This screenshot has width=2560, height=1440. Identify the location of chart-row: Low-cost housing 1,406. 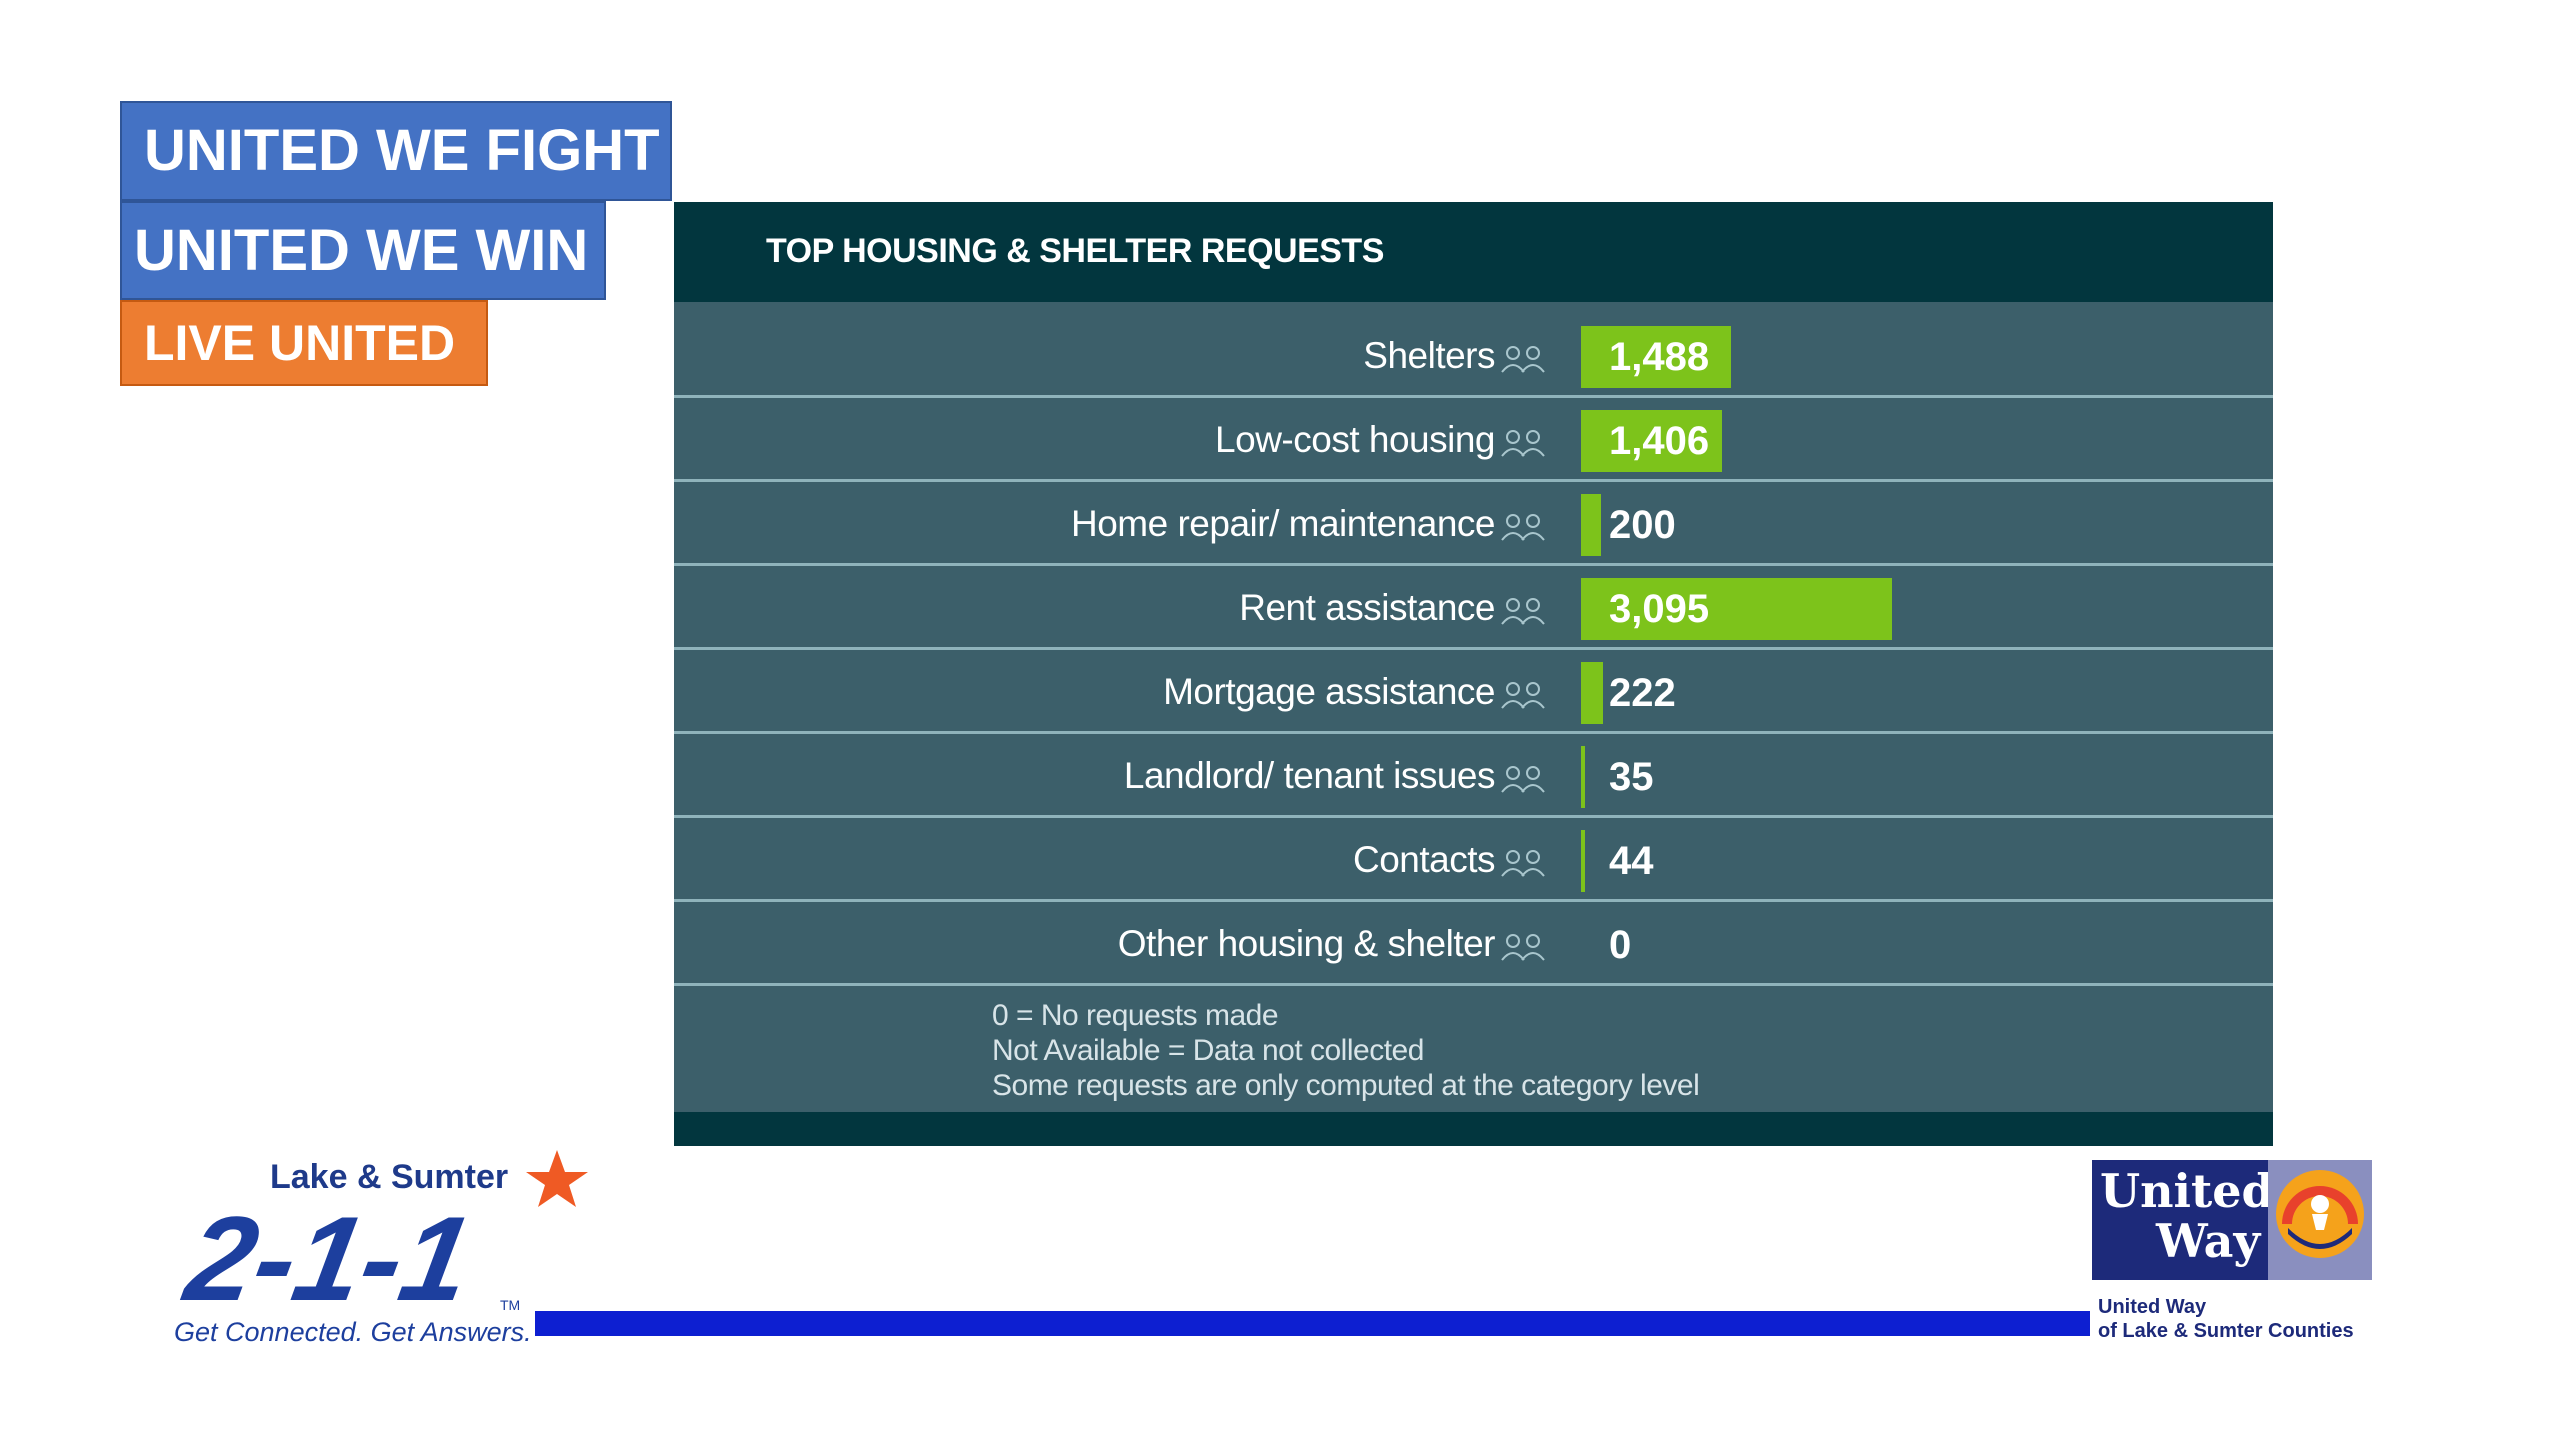
(1473, 440).